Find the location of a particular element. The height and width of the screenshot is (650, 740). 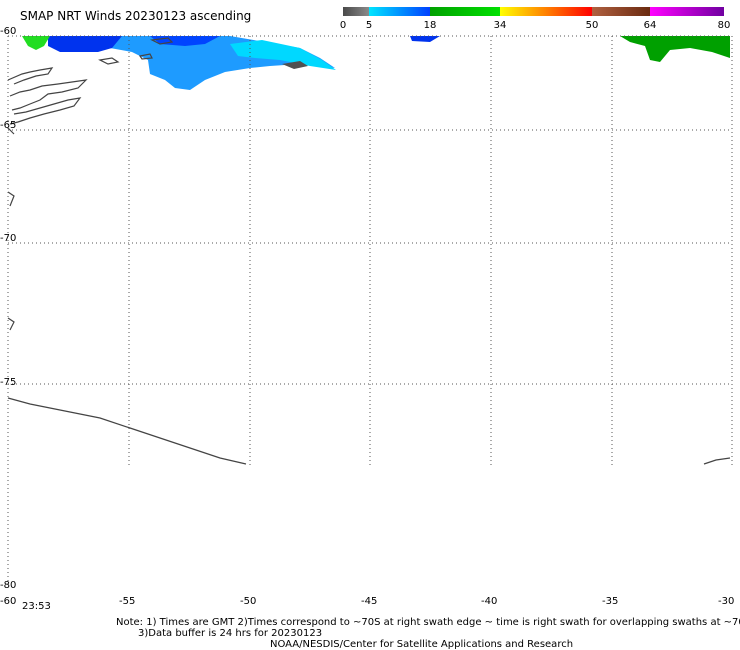

ice-shelf-coast-west is located at coordinates (127, 431).